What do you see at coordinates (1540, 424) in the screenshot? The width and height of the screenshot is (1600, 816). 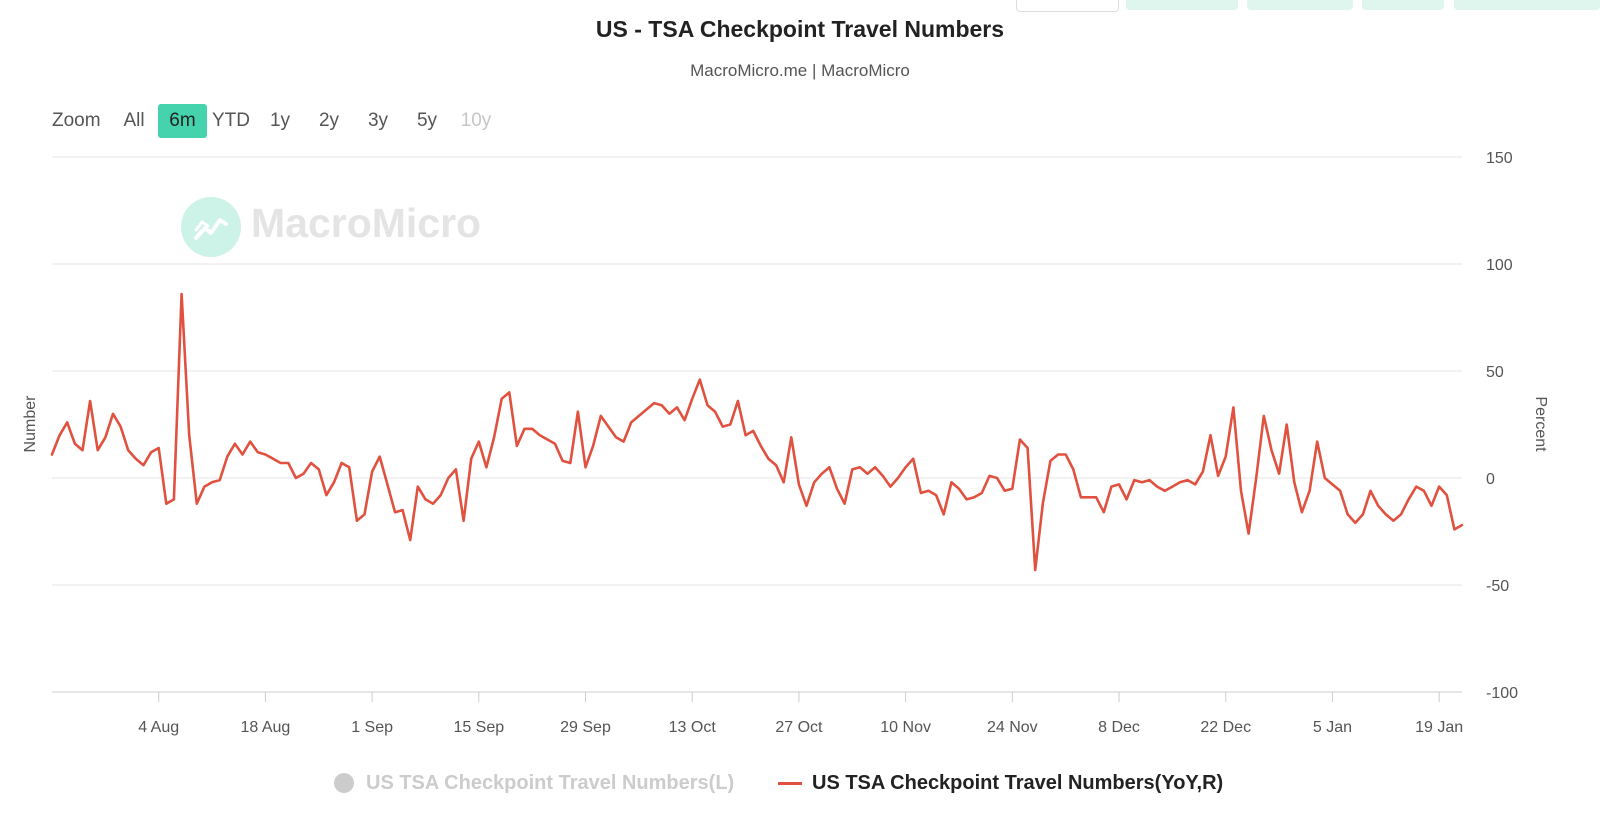 I see `y-axis-right-title: Percent` at bounding box center [1540, 424].